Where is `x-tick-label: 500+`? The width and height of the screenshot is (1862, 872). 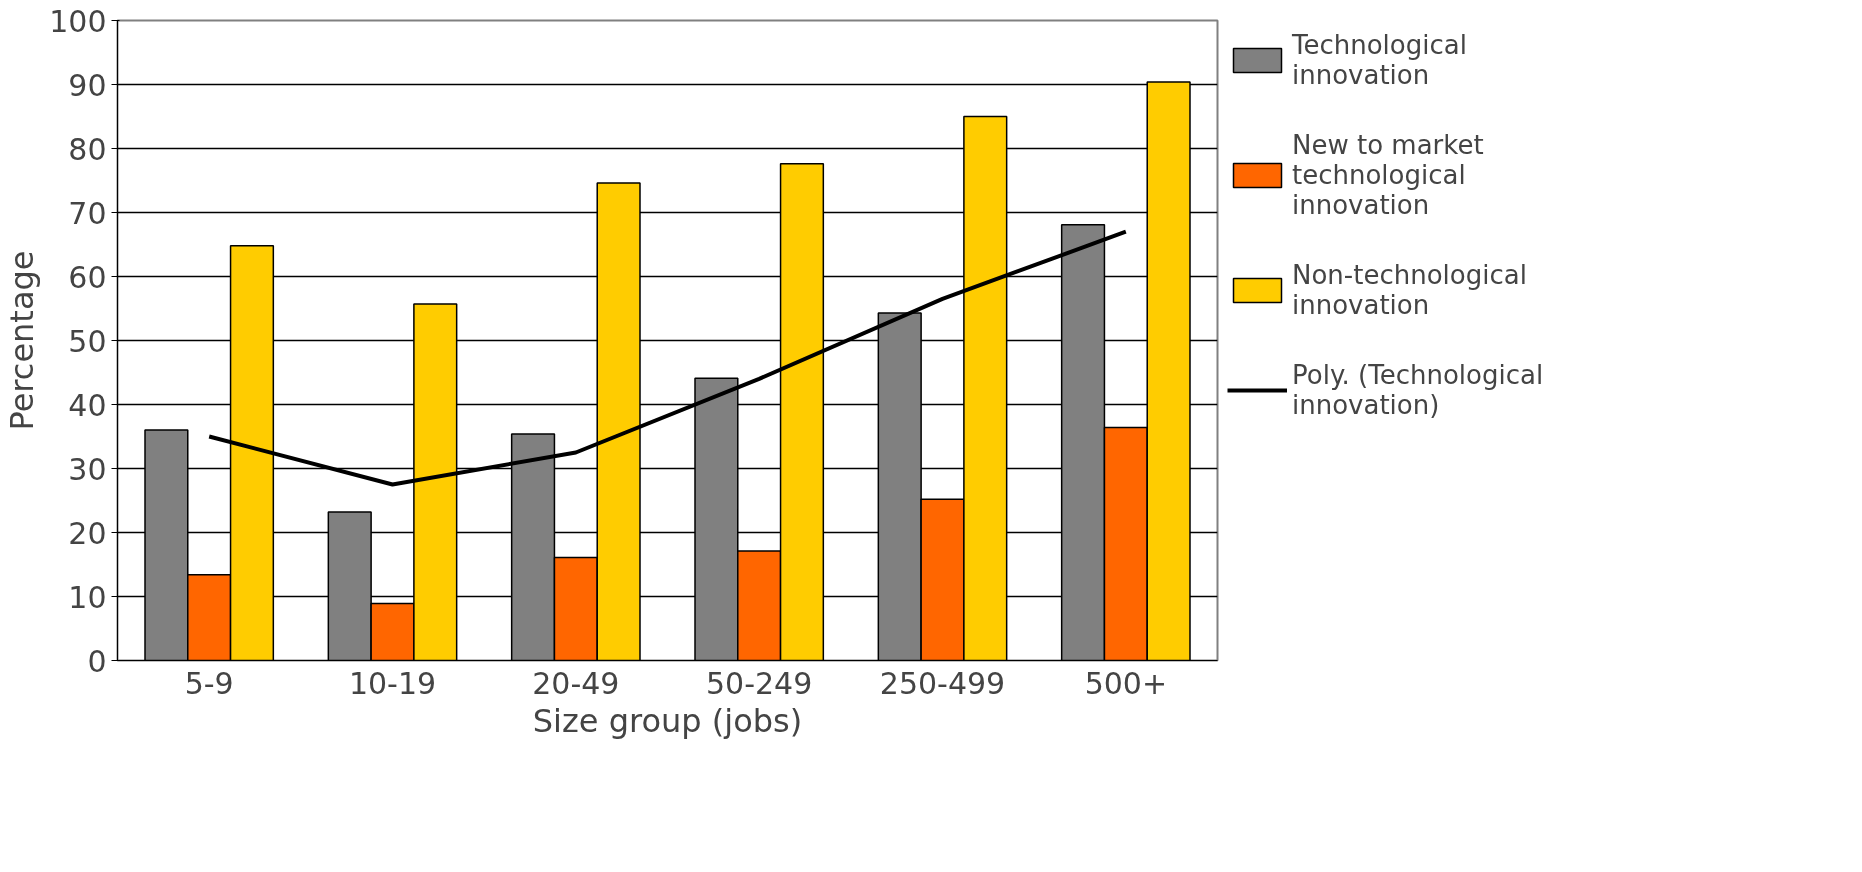
x-tick-label: 500+ is located at coordinates (1126, 683).